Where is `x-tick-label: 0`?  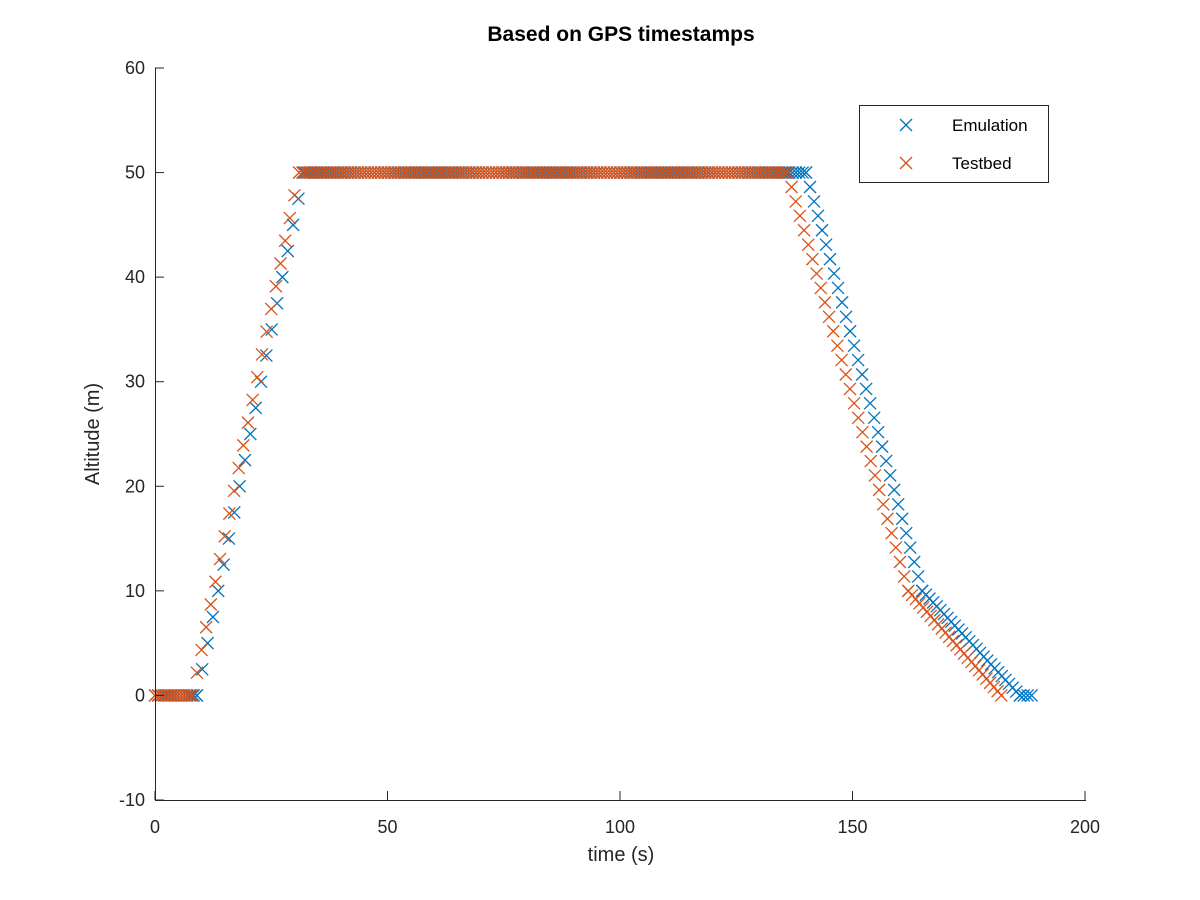
x-tick-label: 0 is located at coordinates (155, 827).